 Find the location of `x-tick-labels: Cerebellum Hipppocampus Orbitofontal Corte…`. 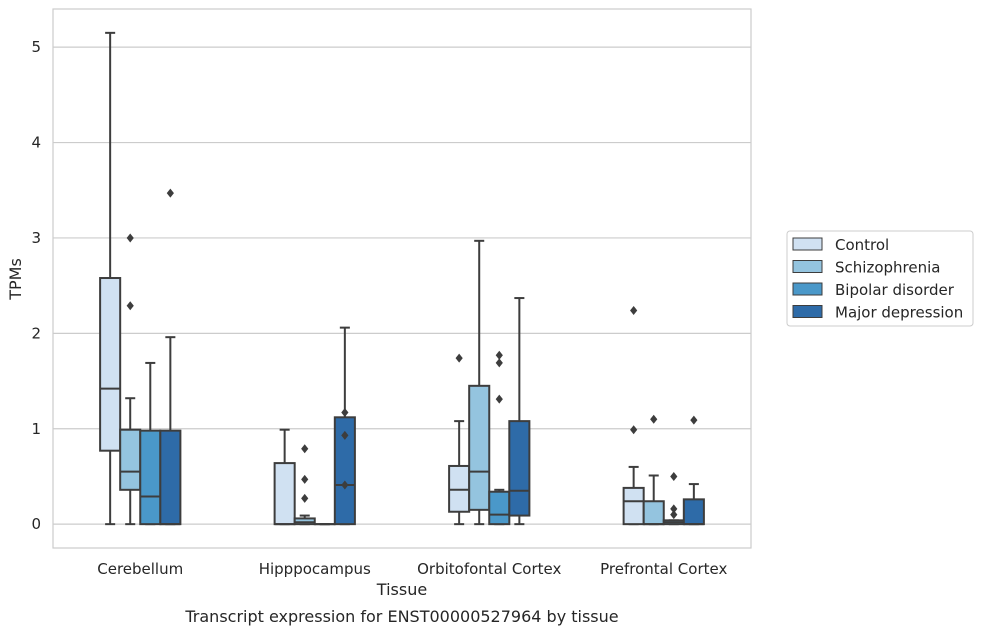

x-tick-labels: Cerebellum Hipppocampus Orbitofontal Corte… is located at coordinates (412, 569).